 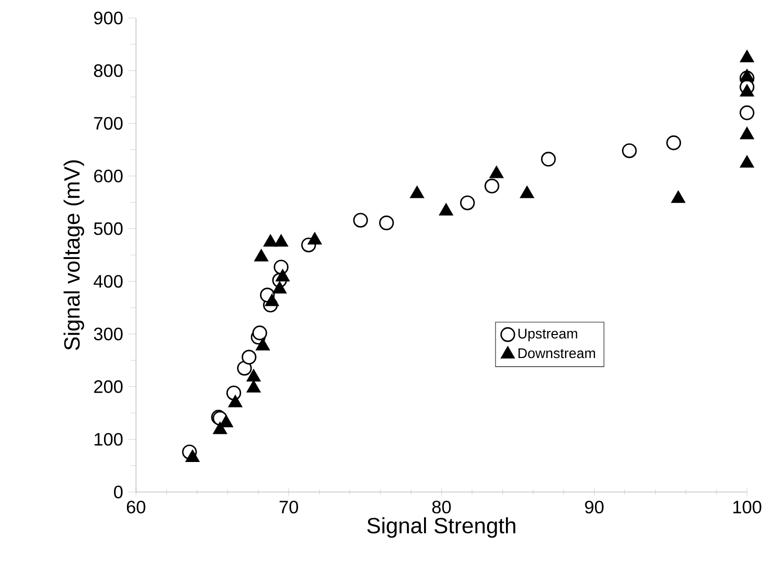 I want to click on y-tick-label: 400, so click(x=108, y=281).